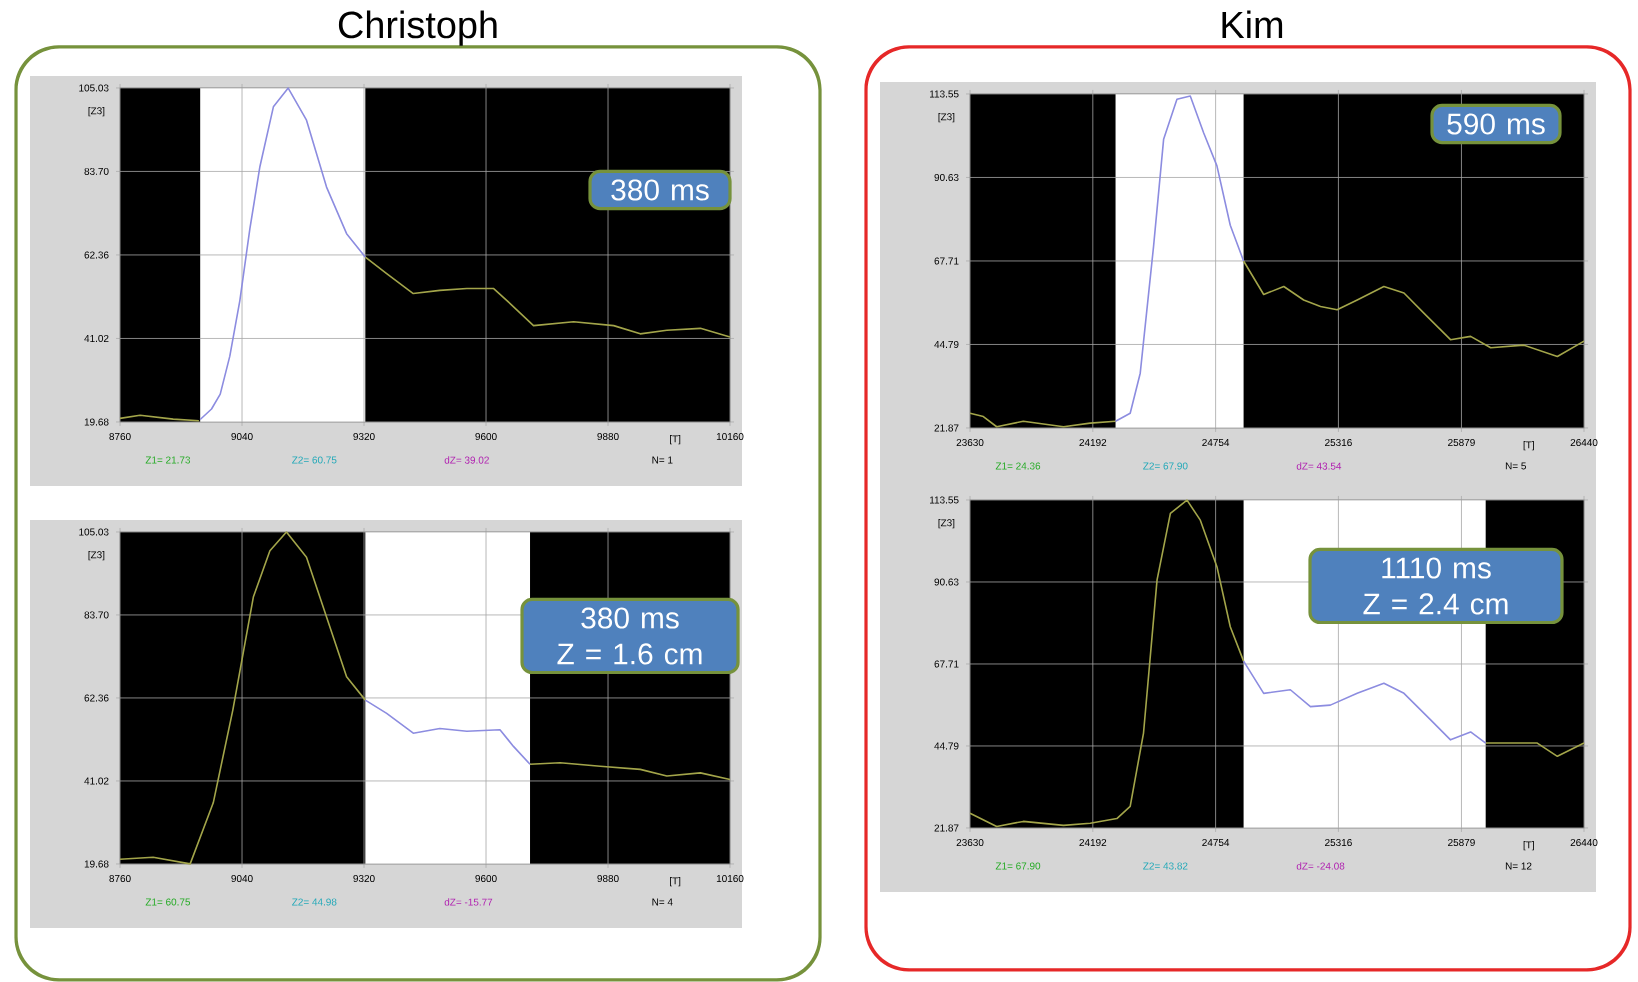  What do you see at coordinates (1436, 568) in the screenshot?
I see `annotation: 1110 ms` at bounding box center [1436, 568].